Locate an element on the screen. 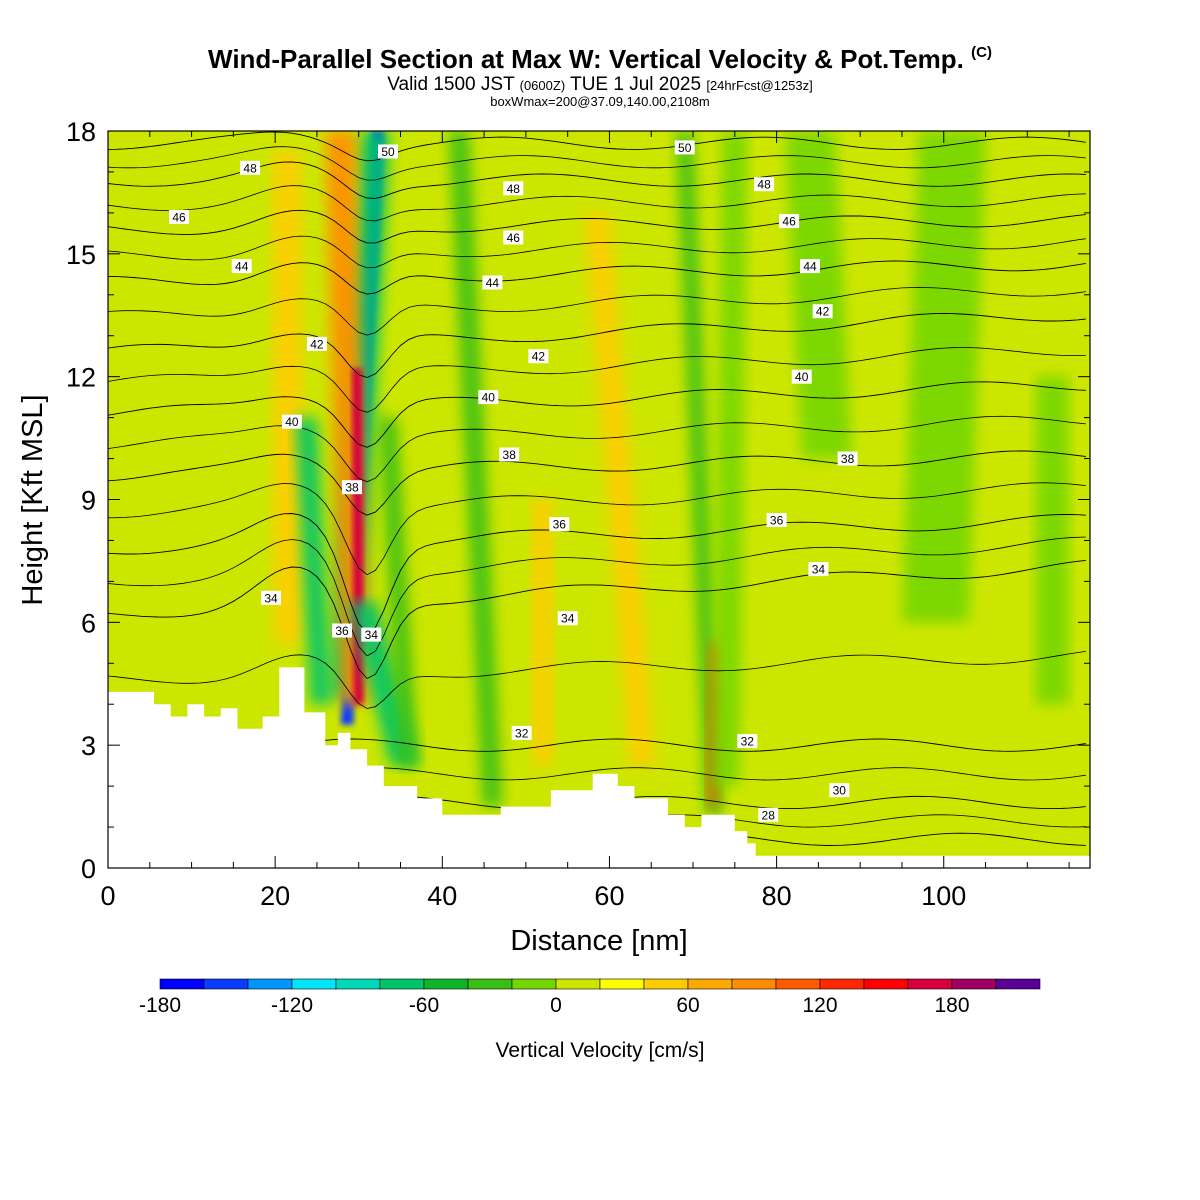  theta-label-1: 50 is located at coordinates (684, 147).